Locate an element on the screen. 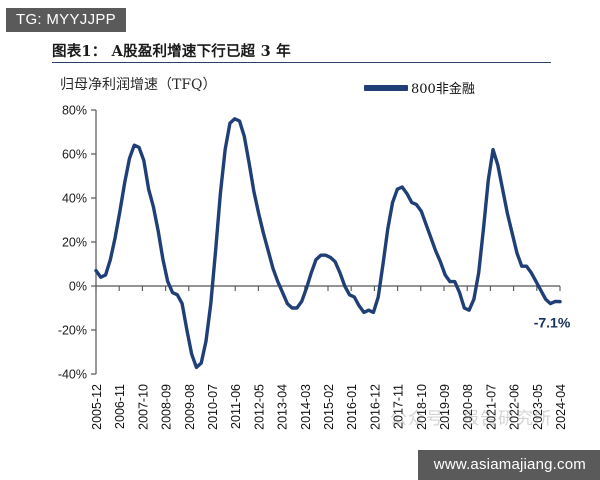 This screenshot has width=600, height=480. x-axis-tick-label: 2011-06 is located at coordinates (236, 406).